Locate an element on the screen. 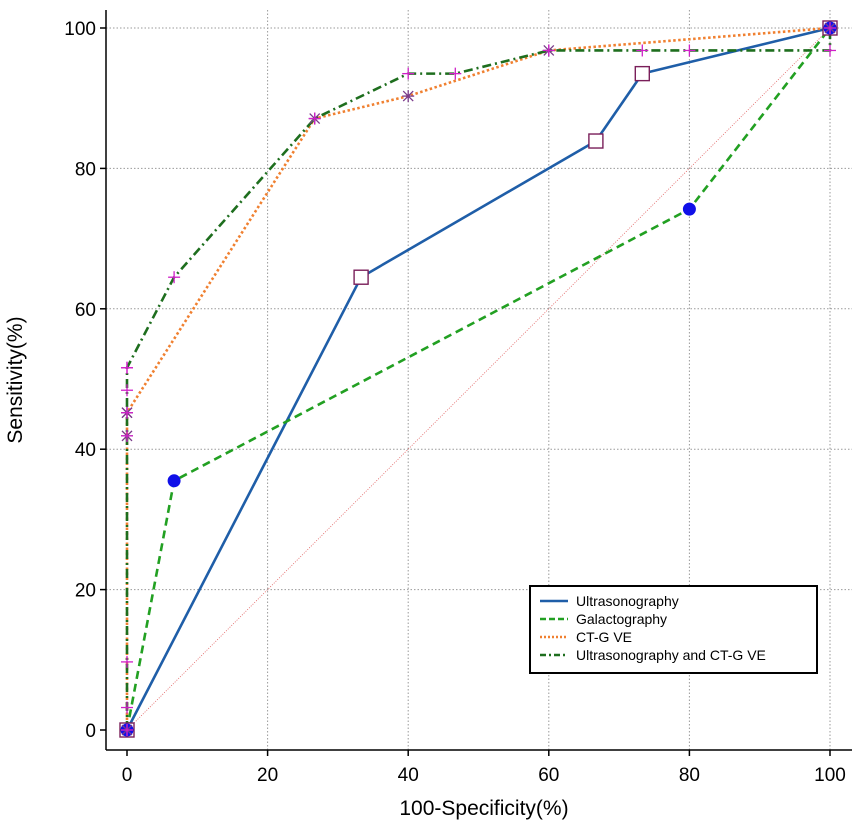 The image size is (860, 828). y-tick-label: 100 is located at coordinates (80, 29).